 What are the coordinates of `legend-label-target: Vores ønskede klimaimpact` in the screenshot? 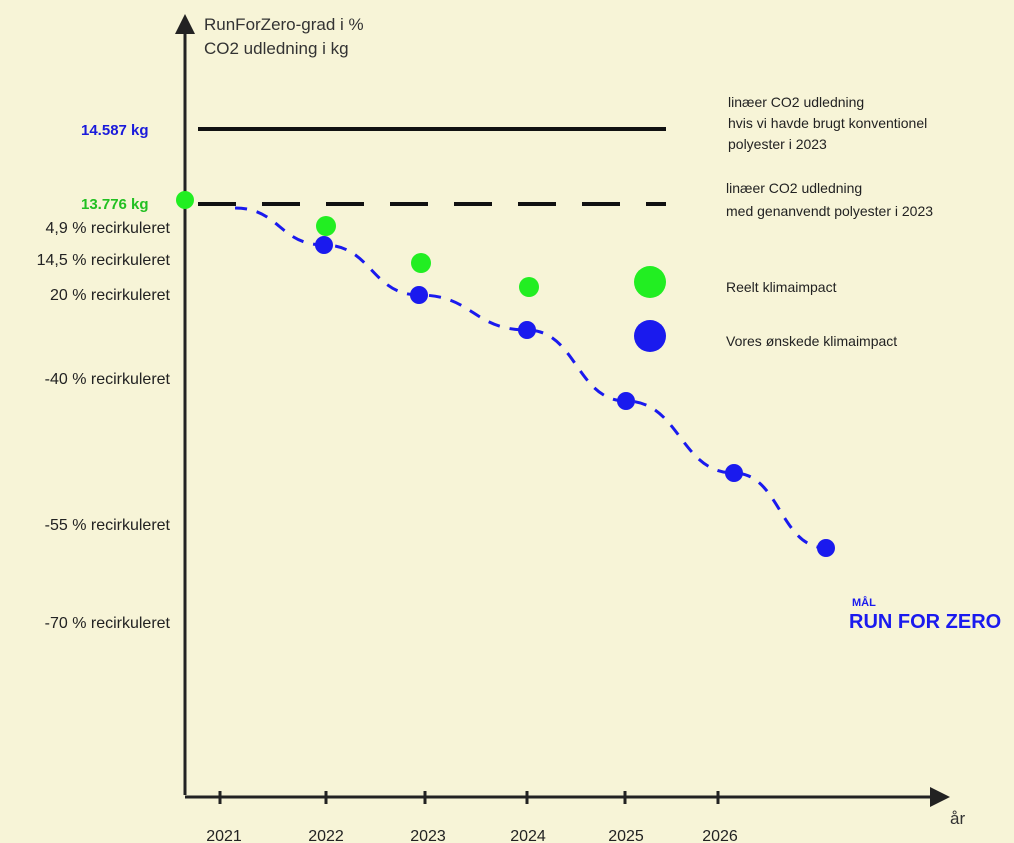 It's located at (811, 341).